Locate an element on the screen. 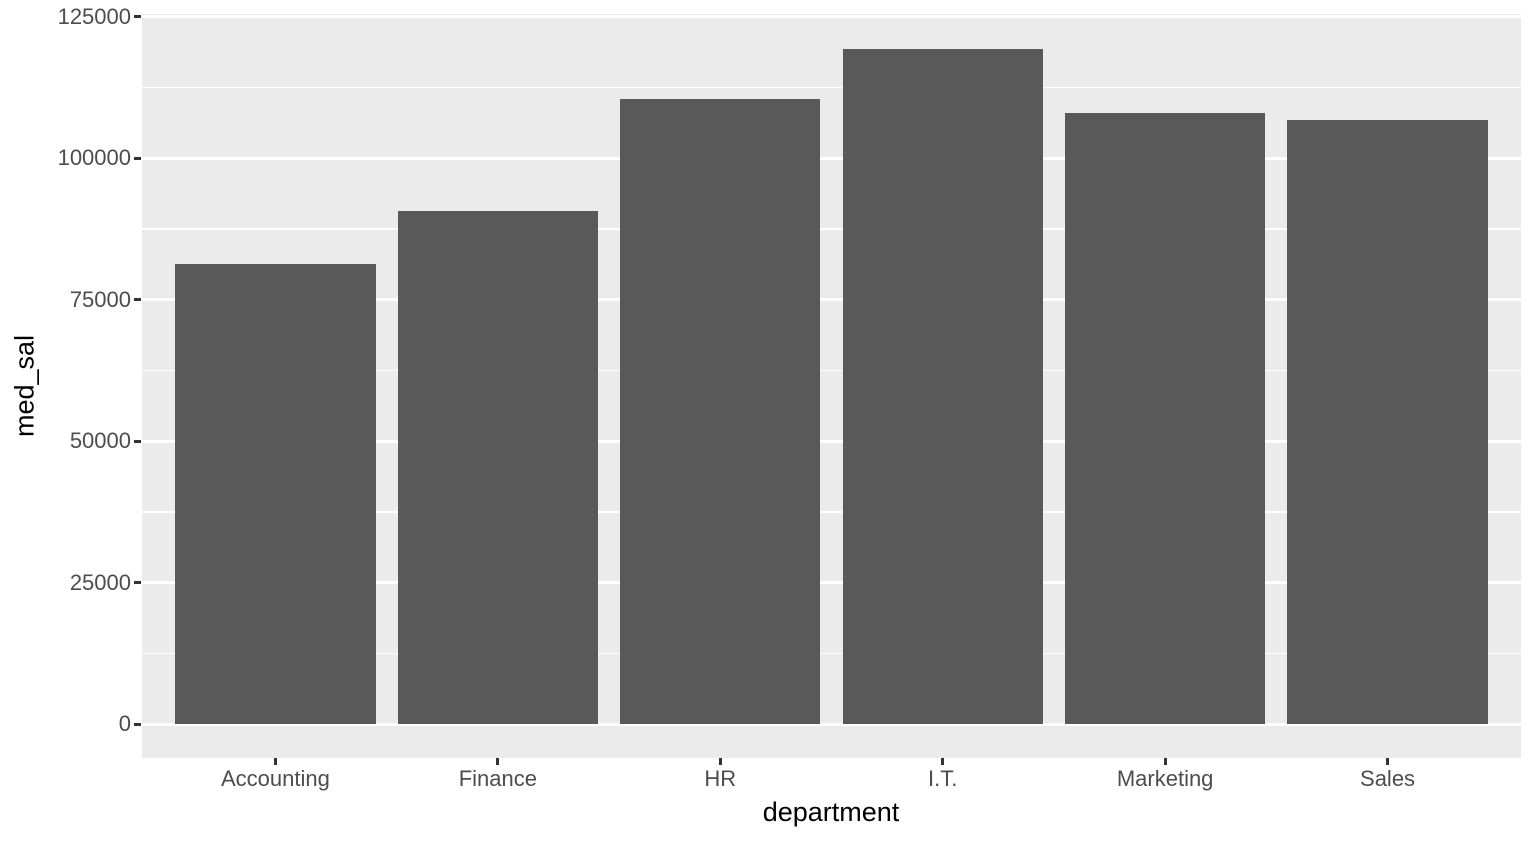 Image resolution: width=1536 pixels, height=844 pixels. x-tick-label: Marketing is located at coordinates (1165, 778).